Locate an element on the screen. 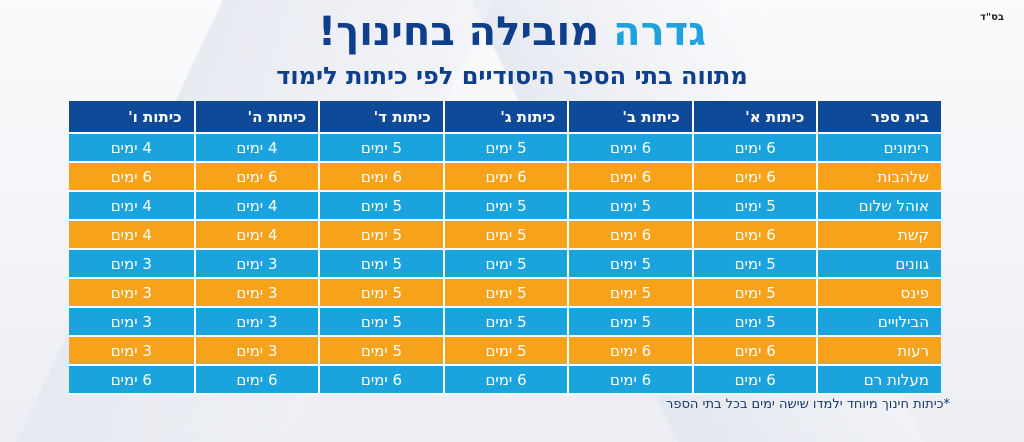  school-name-cell: רימונים is located at coordinates (878, 148).